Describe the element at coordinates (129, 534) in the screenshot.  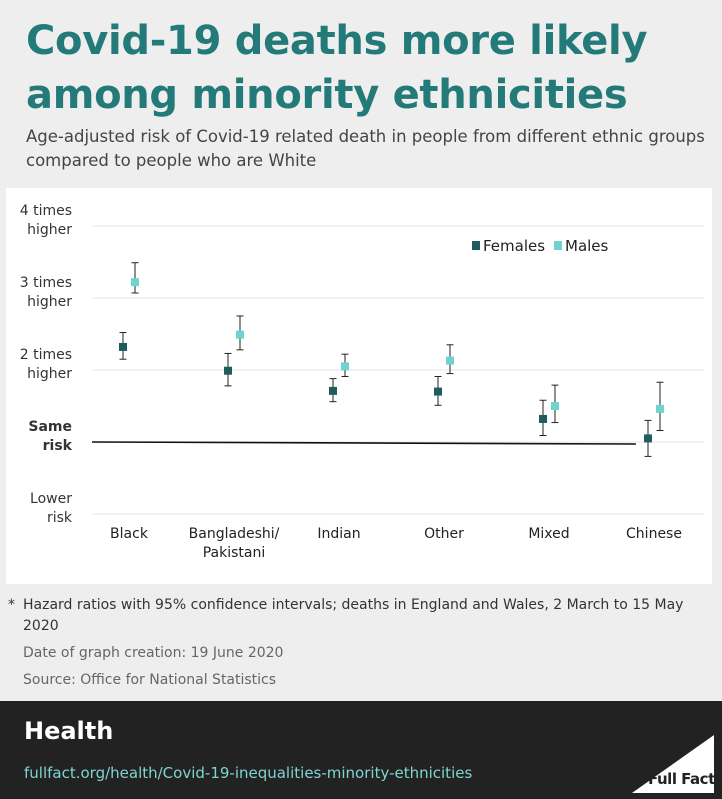
I see `x-category-label: Black` at that location.